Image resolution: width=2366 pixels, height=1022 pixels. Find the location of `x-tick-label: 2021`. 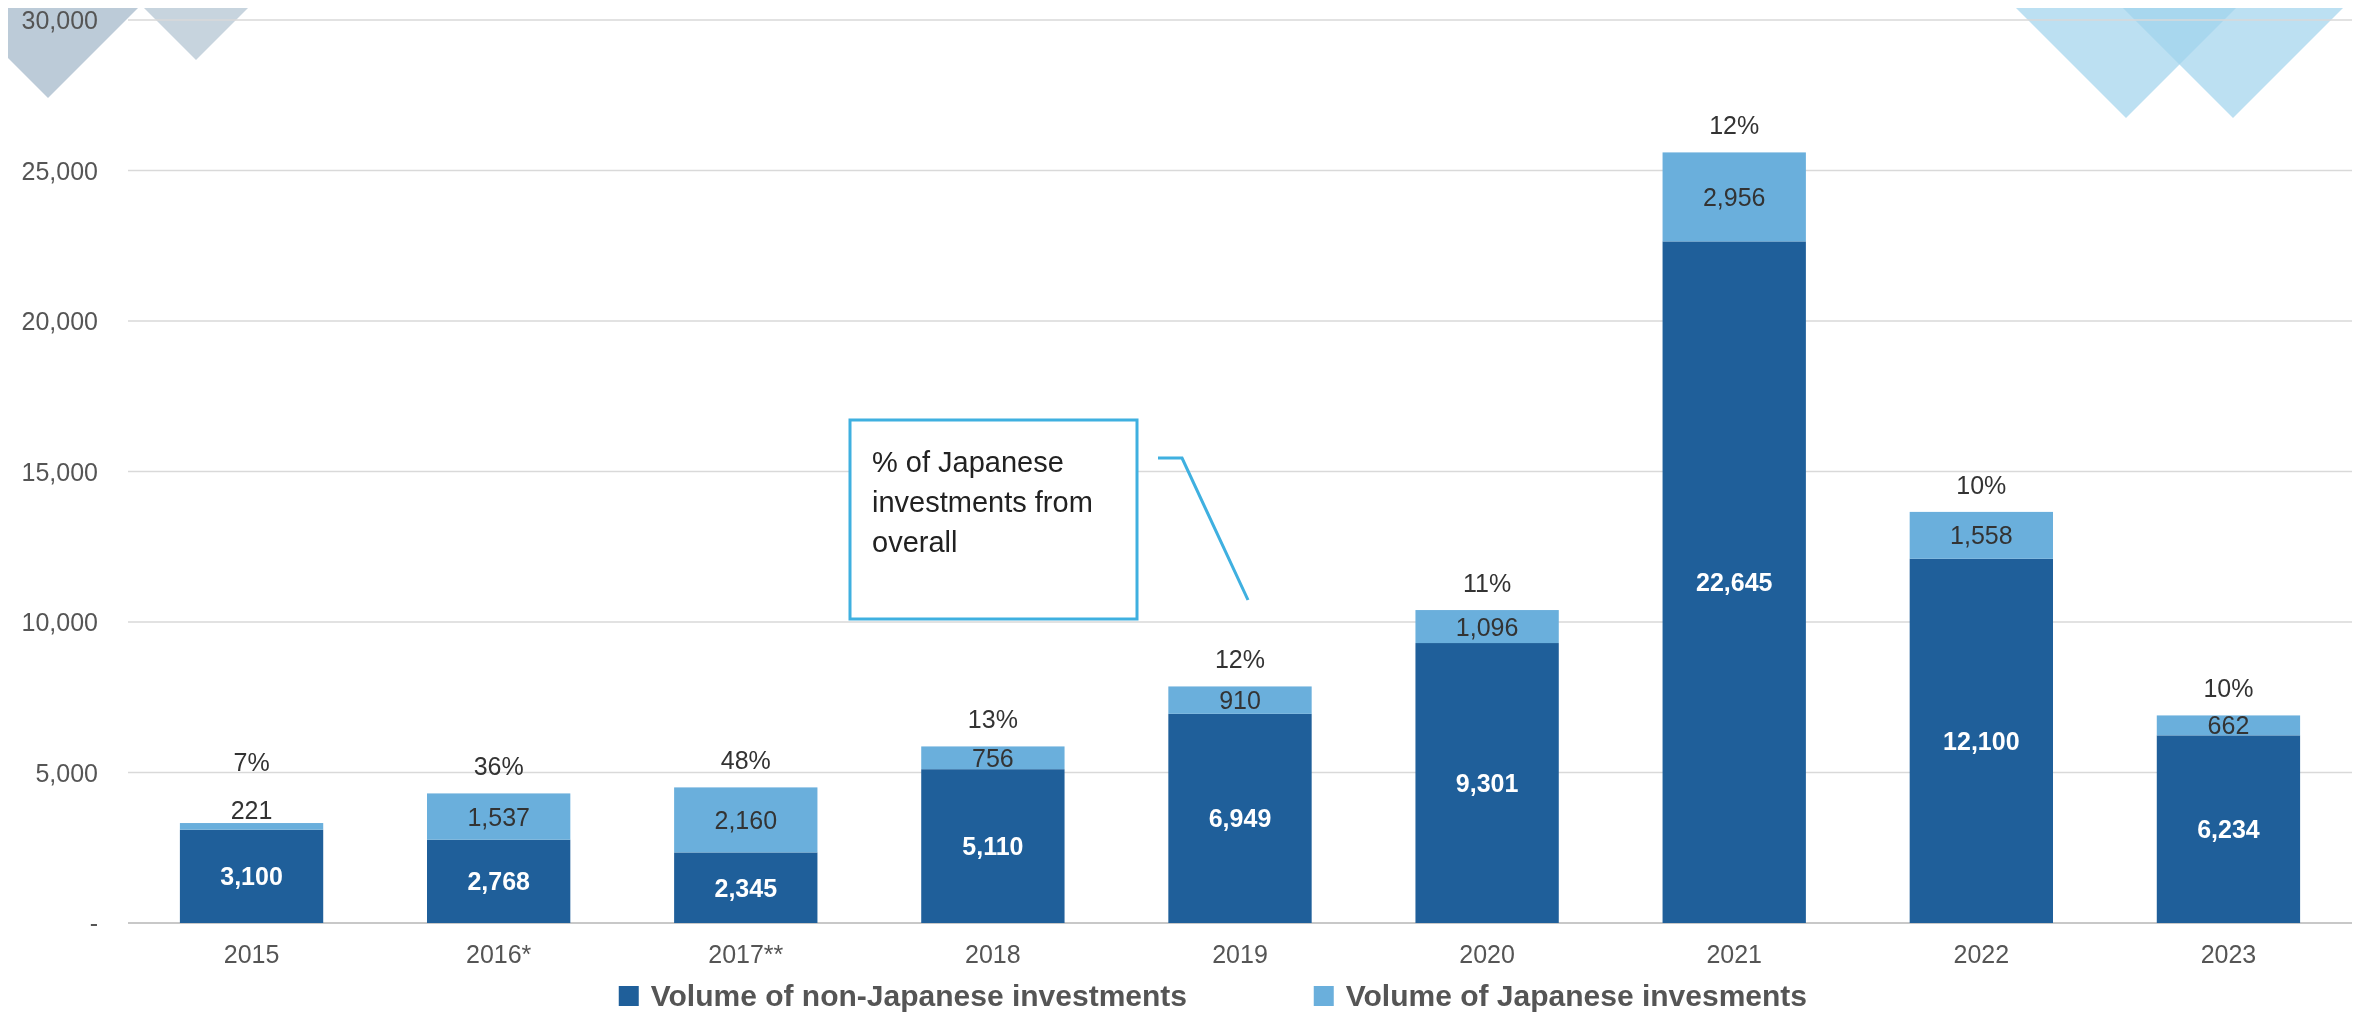

x-tick-label: 2021 is located at coordinates (1734, 954).